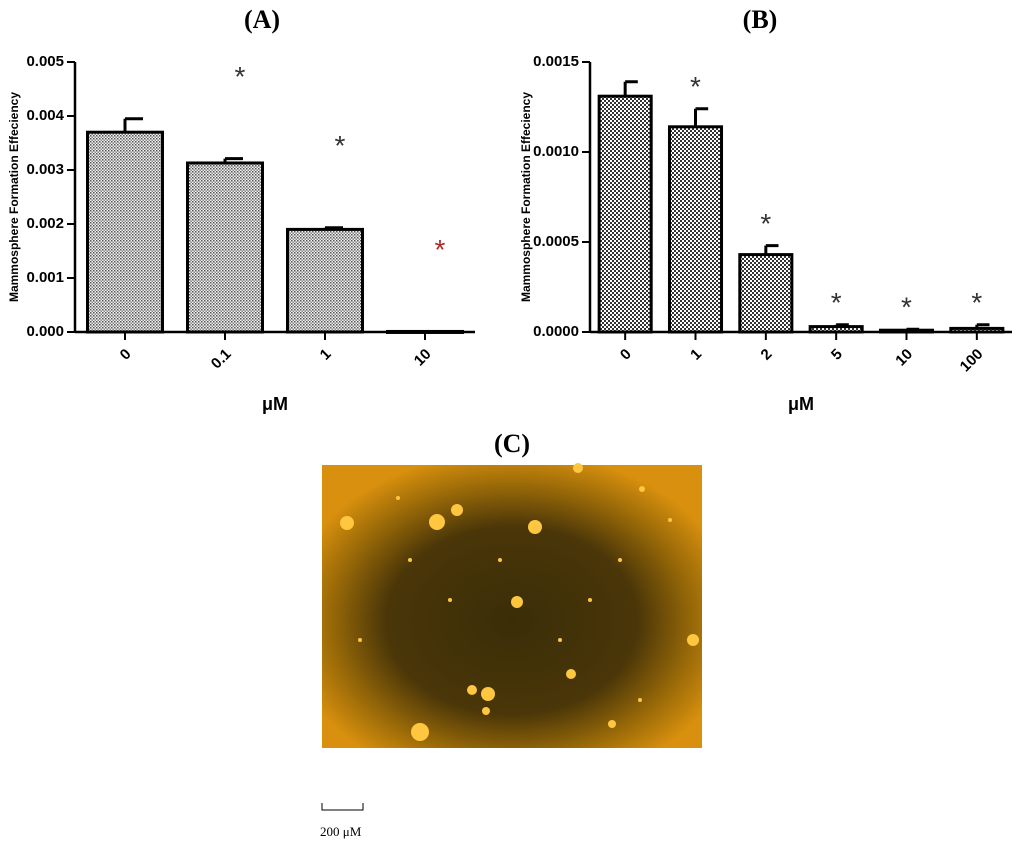  I want to click on x-tick-label: 0.1, so click(221, 359).